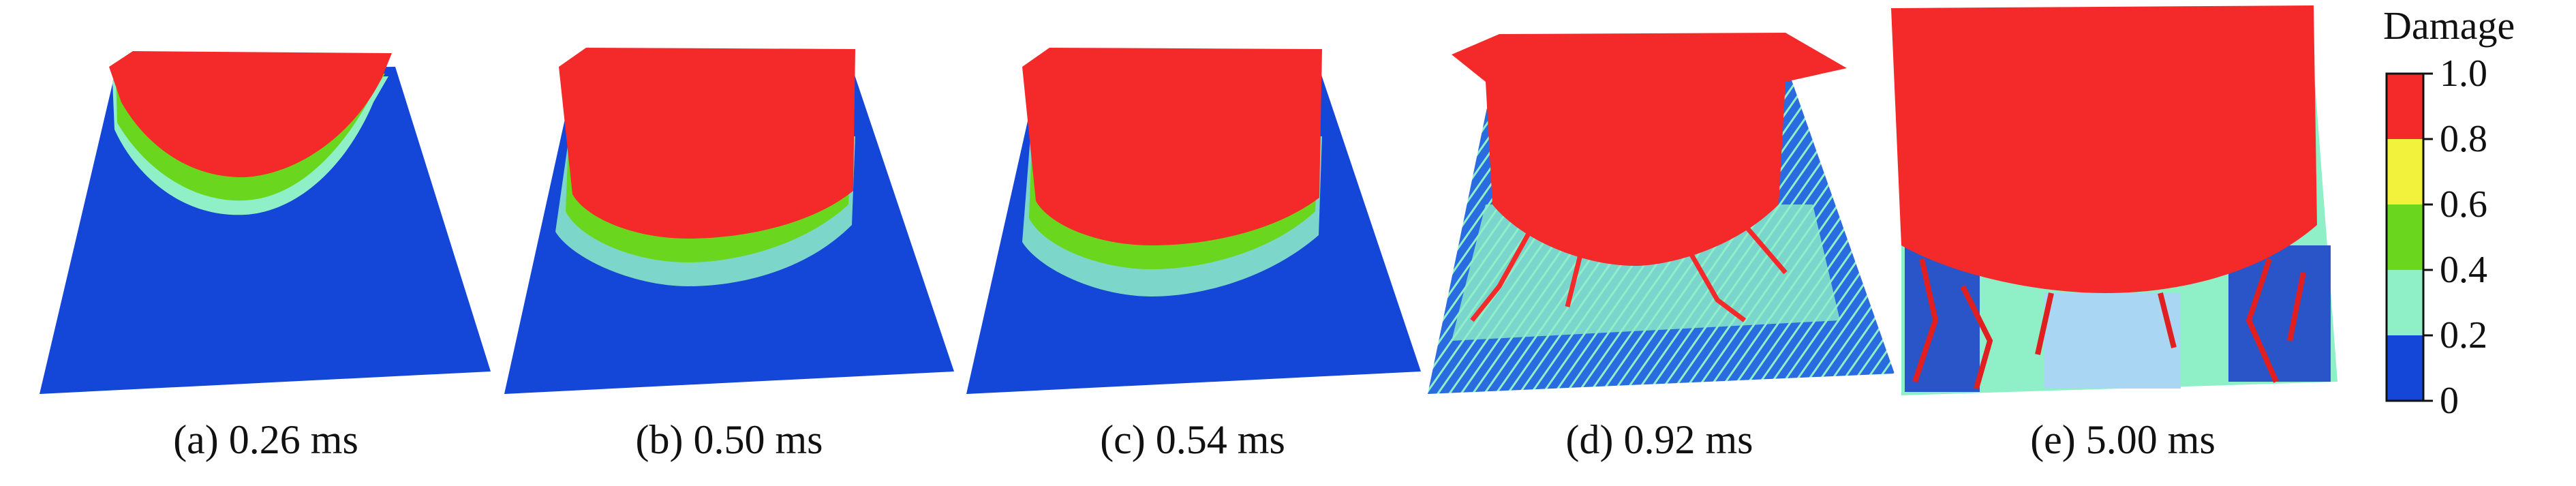 This screenshot has height=486, width=2576. Describe the element at coordinates (707, 143) in the screenshot. I see `panel-b-damage-zone` at that location.